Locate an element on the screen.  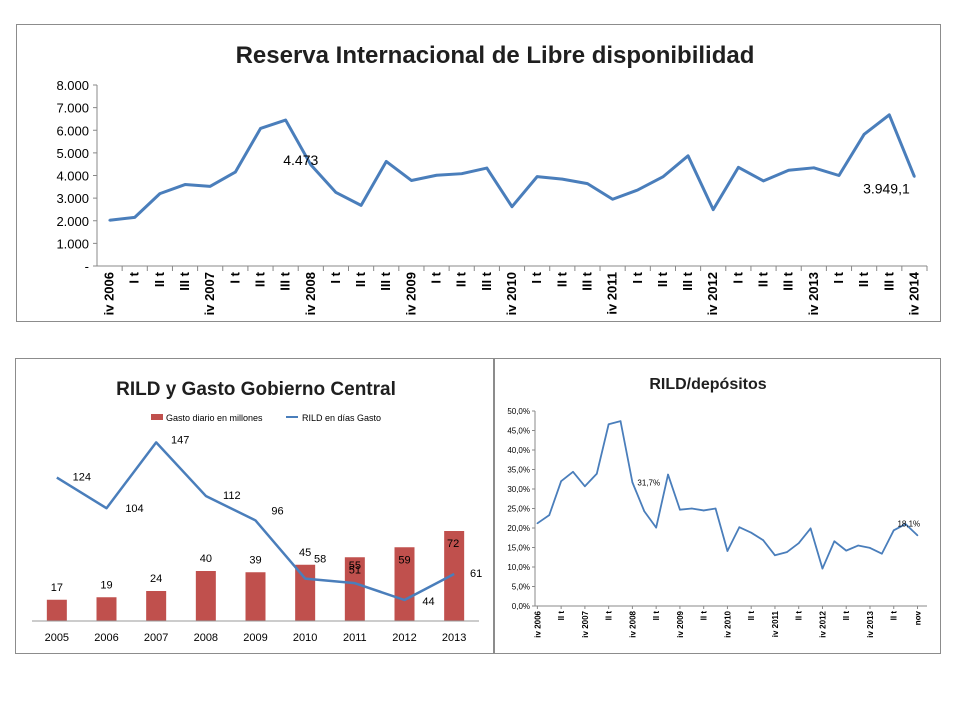
x-tick-label: 2012 is located at coordinates (404, 638).